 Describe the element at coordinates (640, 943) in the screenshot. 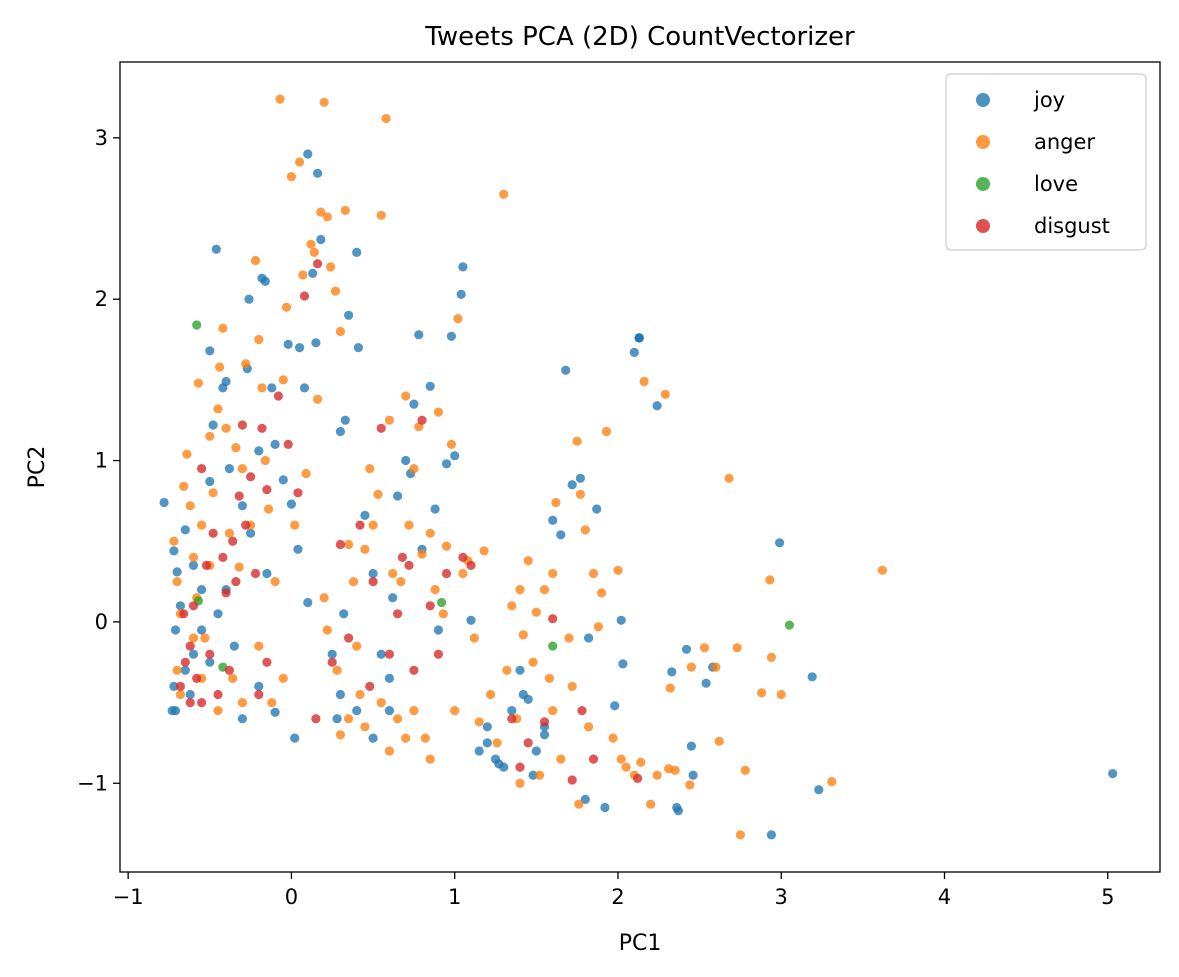

I see `x-axis-label: PC1` at that location.